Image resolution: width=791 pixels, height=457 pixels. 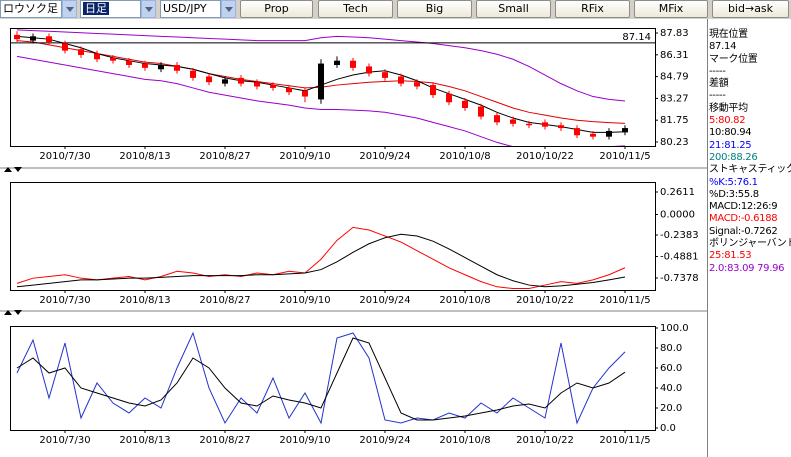 What do you see at coordinates (636, 37) in the screenshot?
I see `current-price-label: 87.14` at bounding box center [636, 37].